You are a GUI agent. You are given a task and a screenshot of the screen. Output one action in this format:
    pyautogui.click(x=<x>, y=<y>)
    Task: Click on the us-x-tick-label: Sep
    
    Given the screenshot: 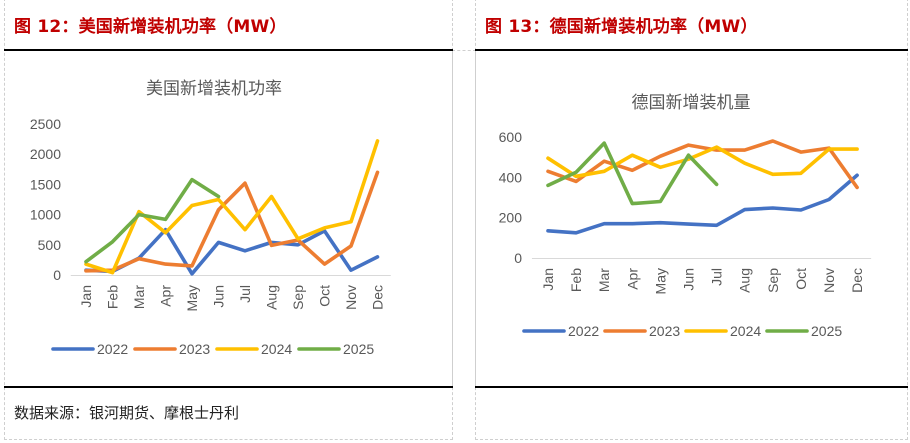 What is the action you would take?
    pyautogui.click(x=298, y=297)
    